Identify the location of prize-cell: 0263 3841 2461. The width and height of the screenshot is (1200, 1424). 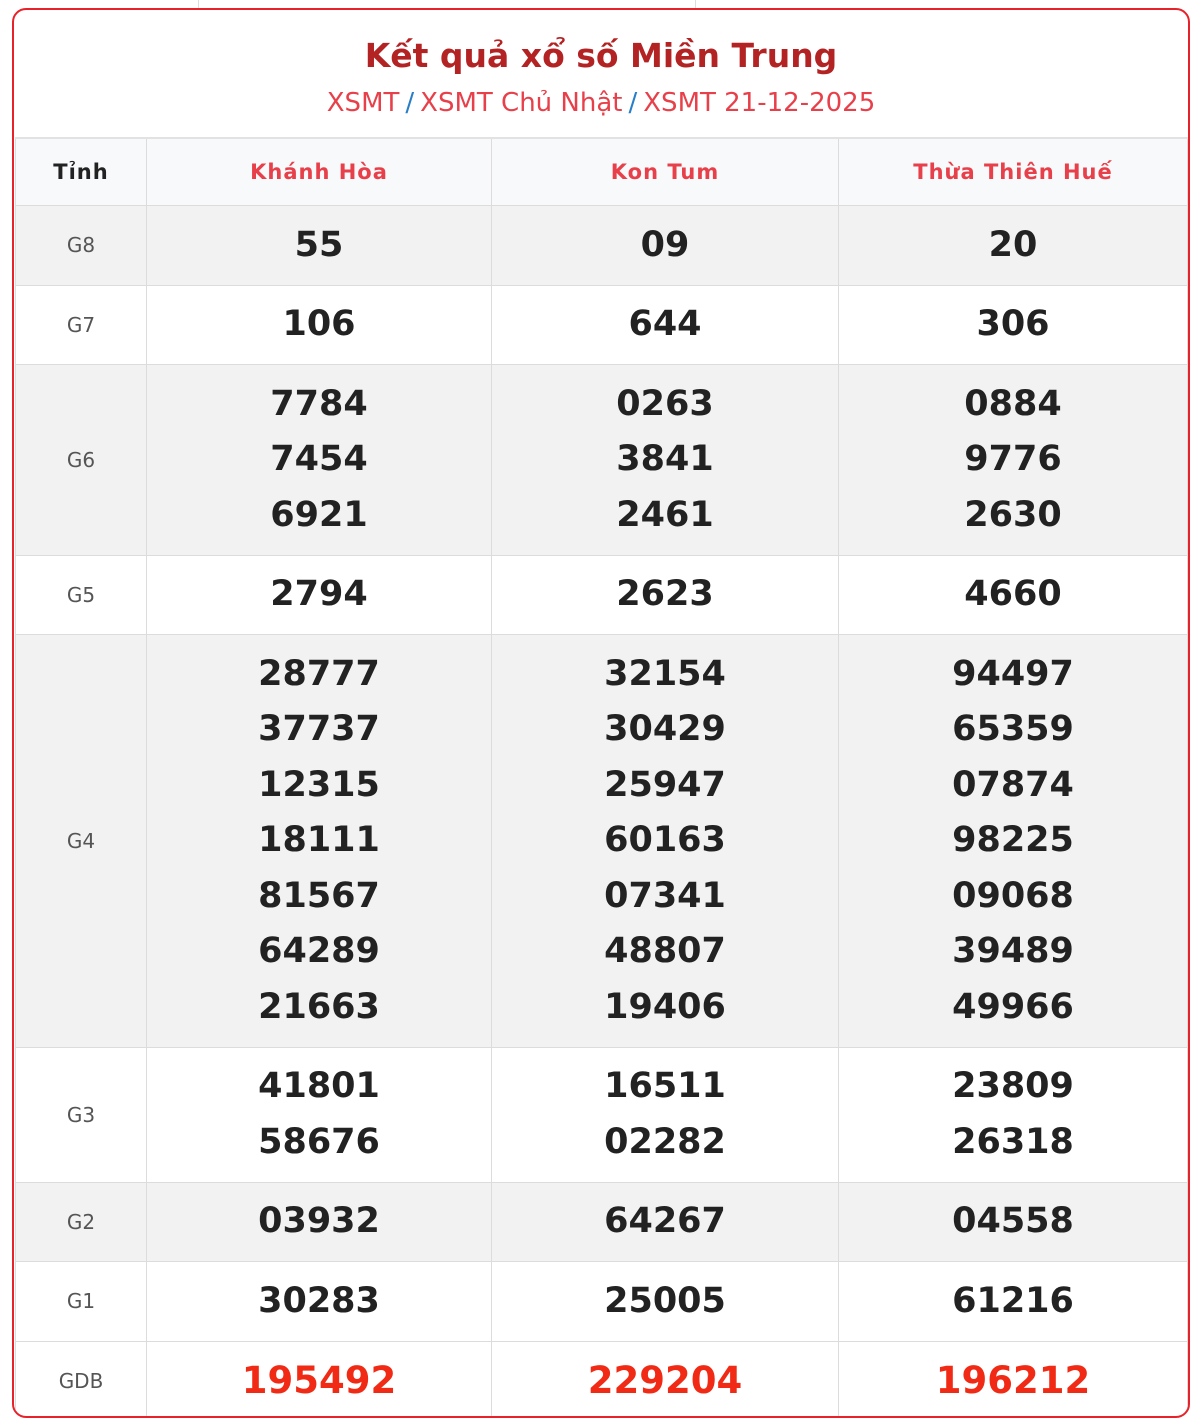
(665, 460).